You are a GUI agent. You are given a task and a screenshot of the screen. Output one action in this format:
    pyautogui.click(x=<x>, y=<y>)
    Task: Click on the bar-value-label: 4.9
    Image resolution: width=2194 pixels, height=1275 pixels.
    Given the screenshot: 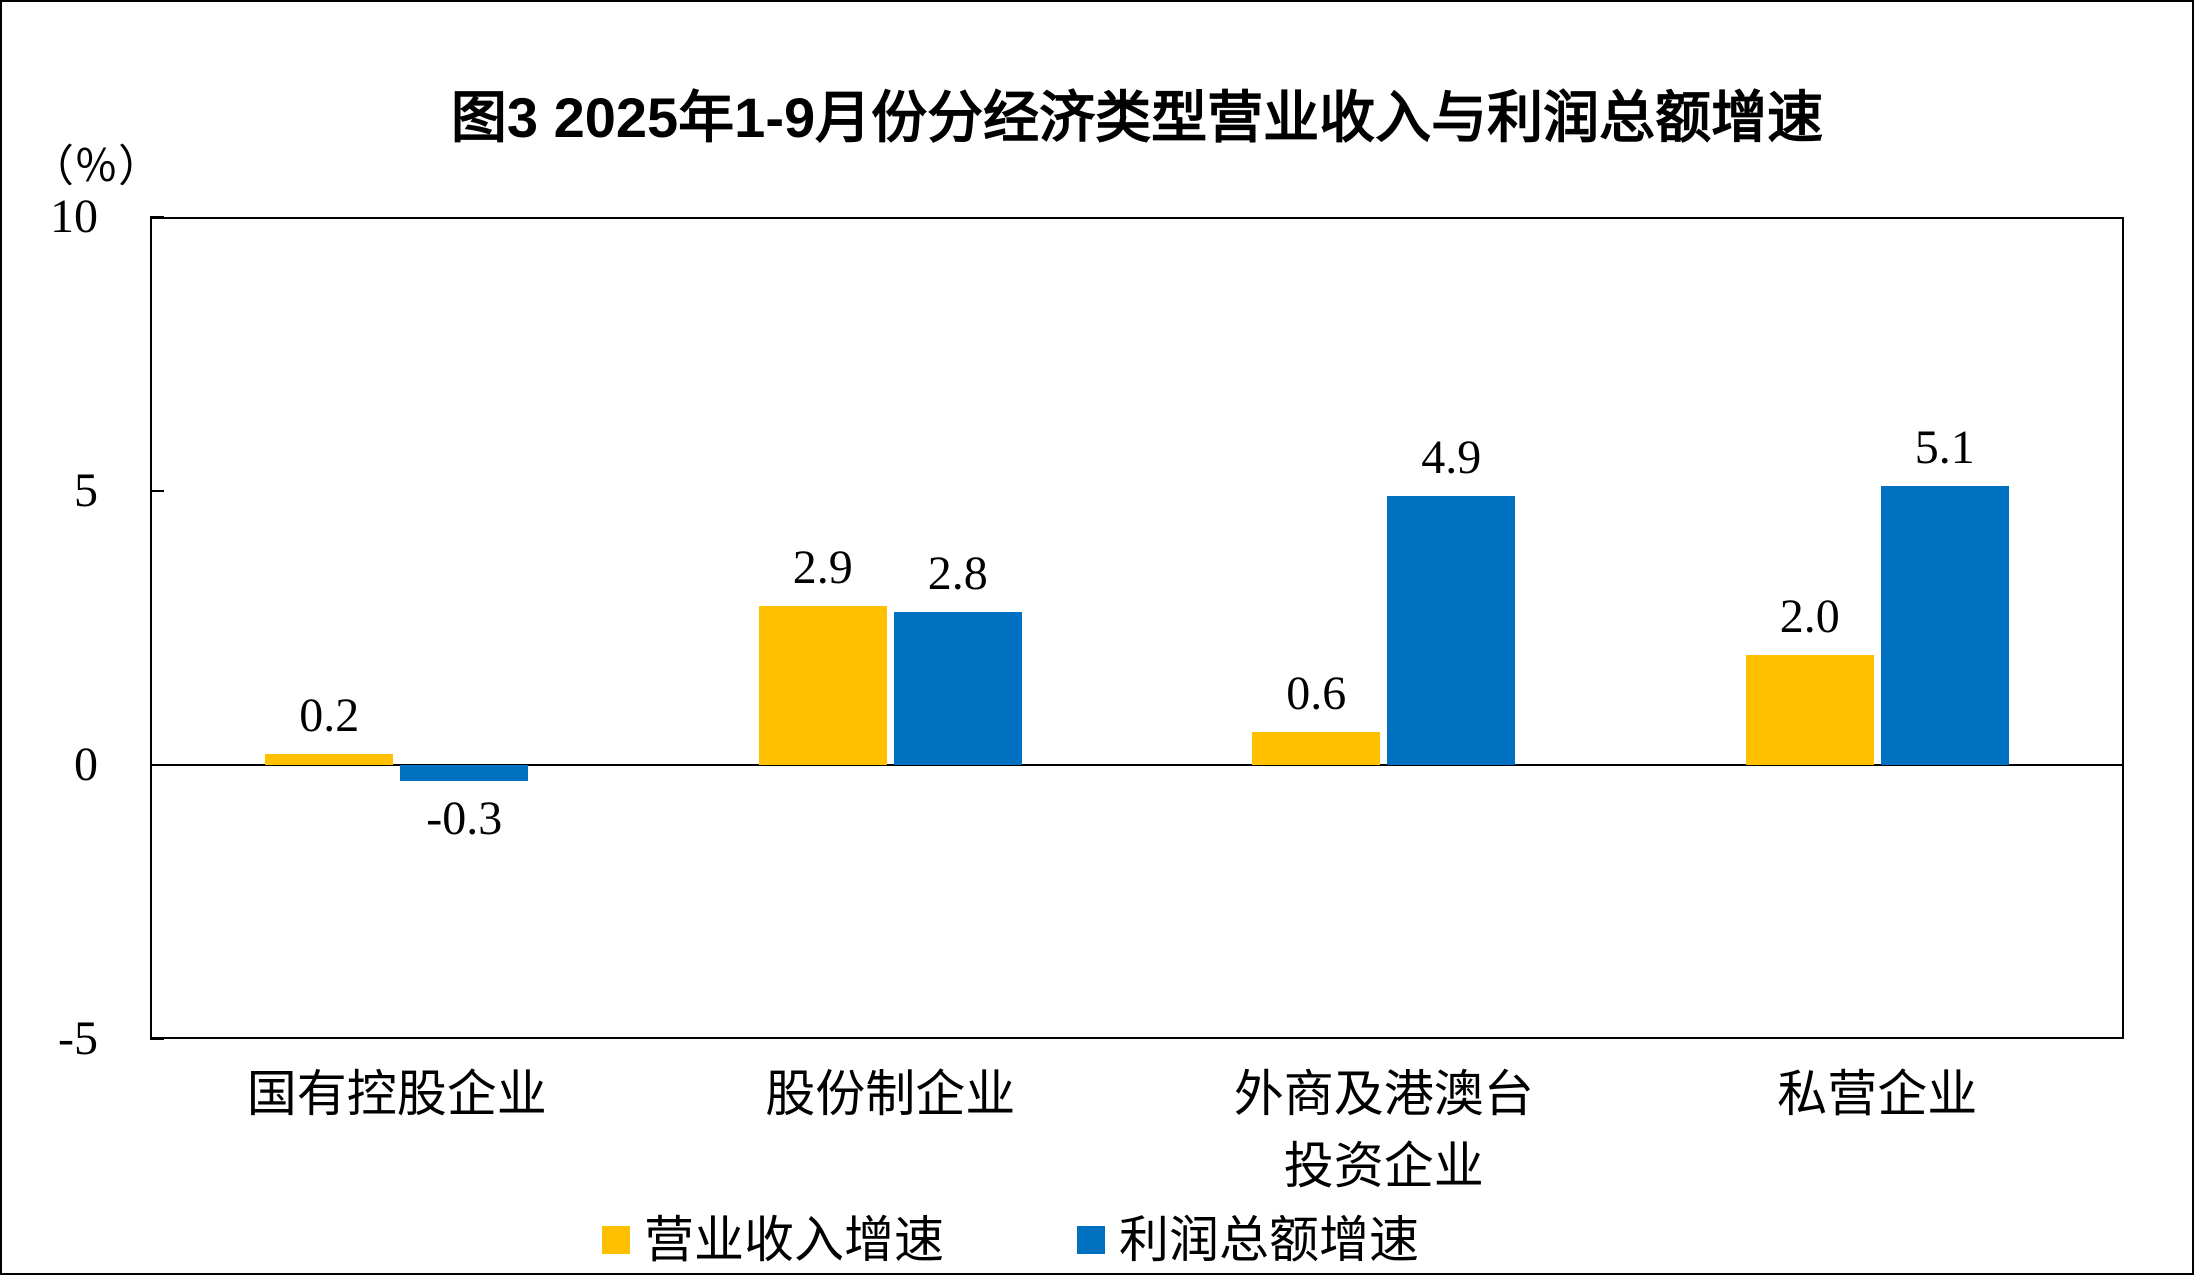 What is the action you would take?
    pyautogui.click(x=1451, y=458)
    